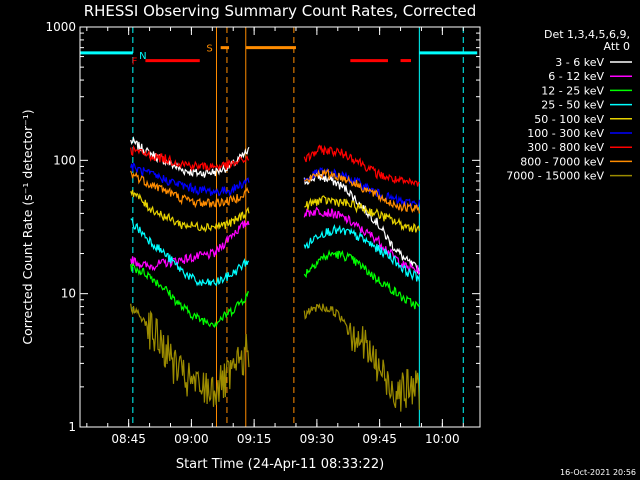 The image size is (640, 480). I want to click on legend-label: 25 - 50 keV, so click(572, 105).